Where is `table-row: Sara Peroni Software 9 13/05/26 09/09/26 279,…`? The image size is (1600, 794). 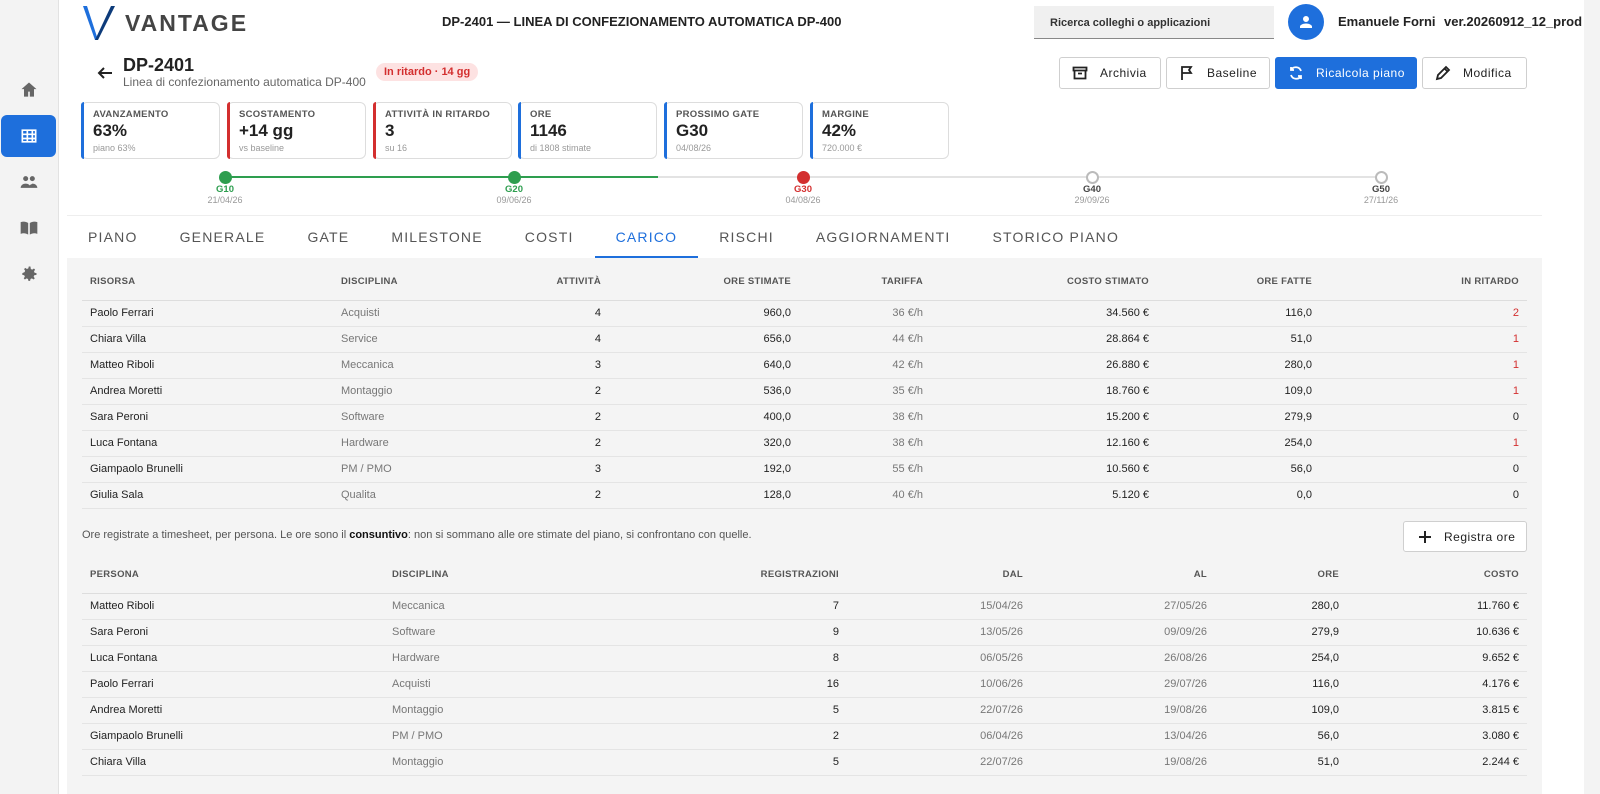
table-row: Sara Peroni Software 9 13/05/26 09/09/26 279,… is located at coordinates (804, 632).